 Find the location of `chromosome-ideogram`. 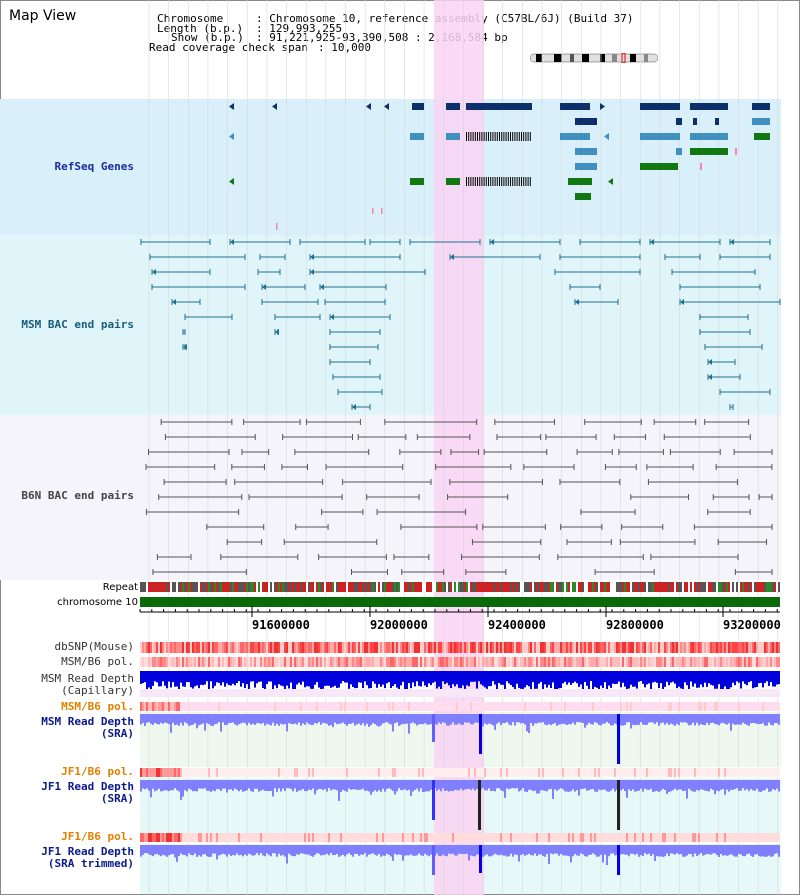

chromosome-ideogram is located at coordinates (594, 58).